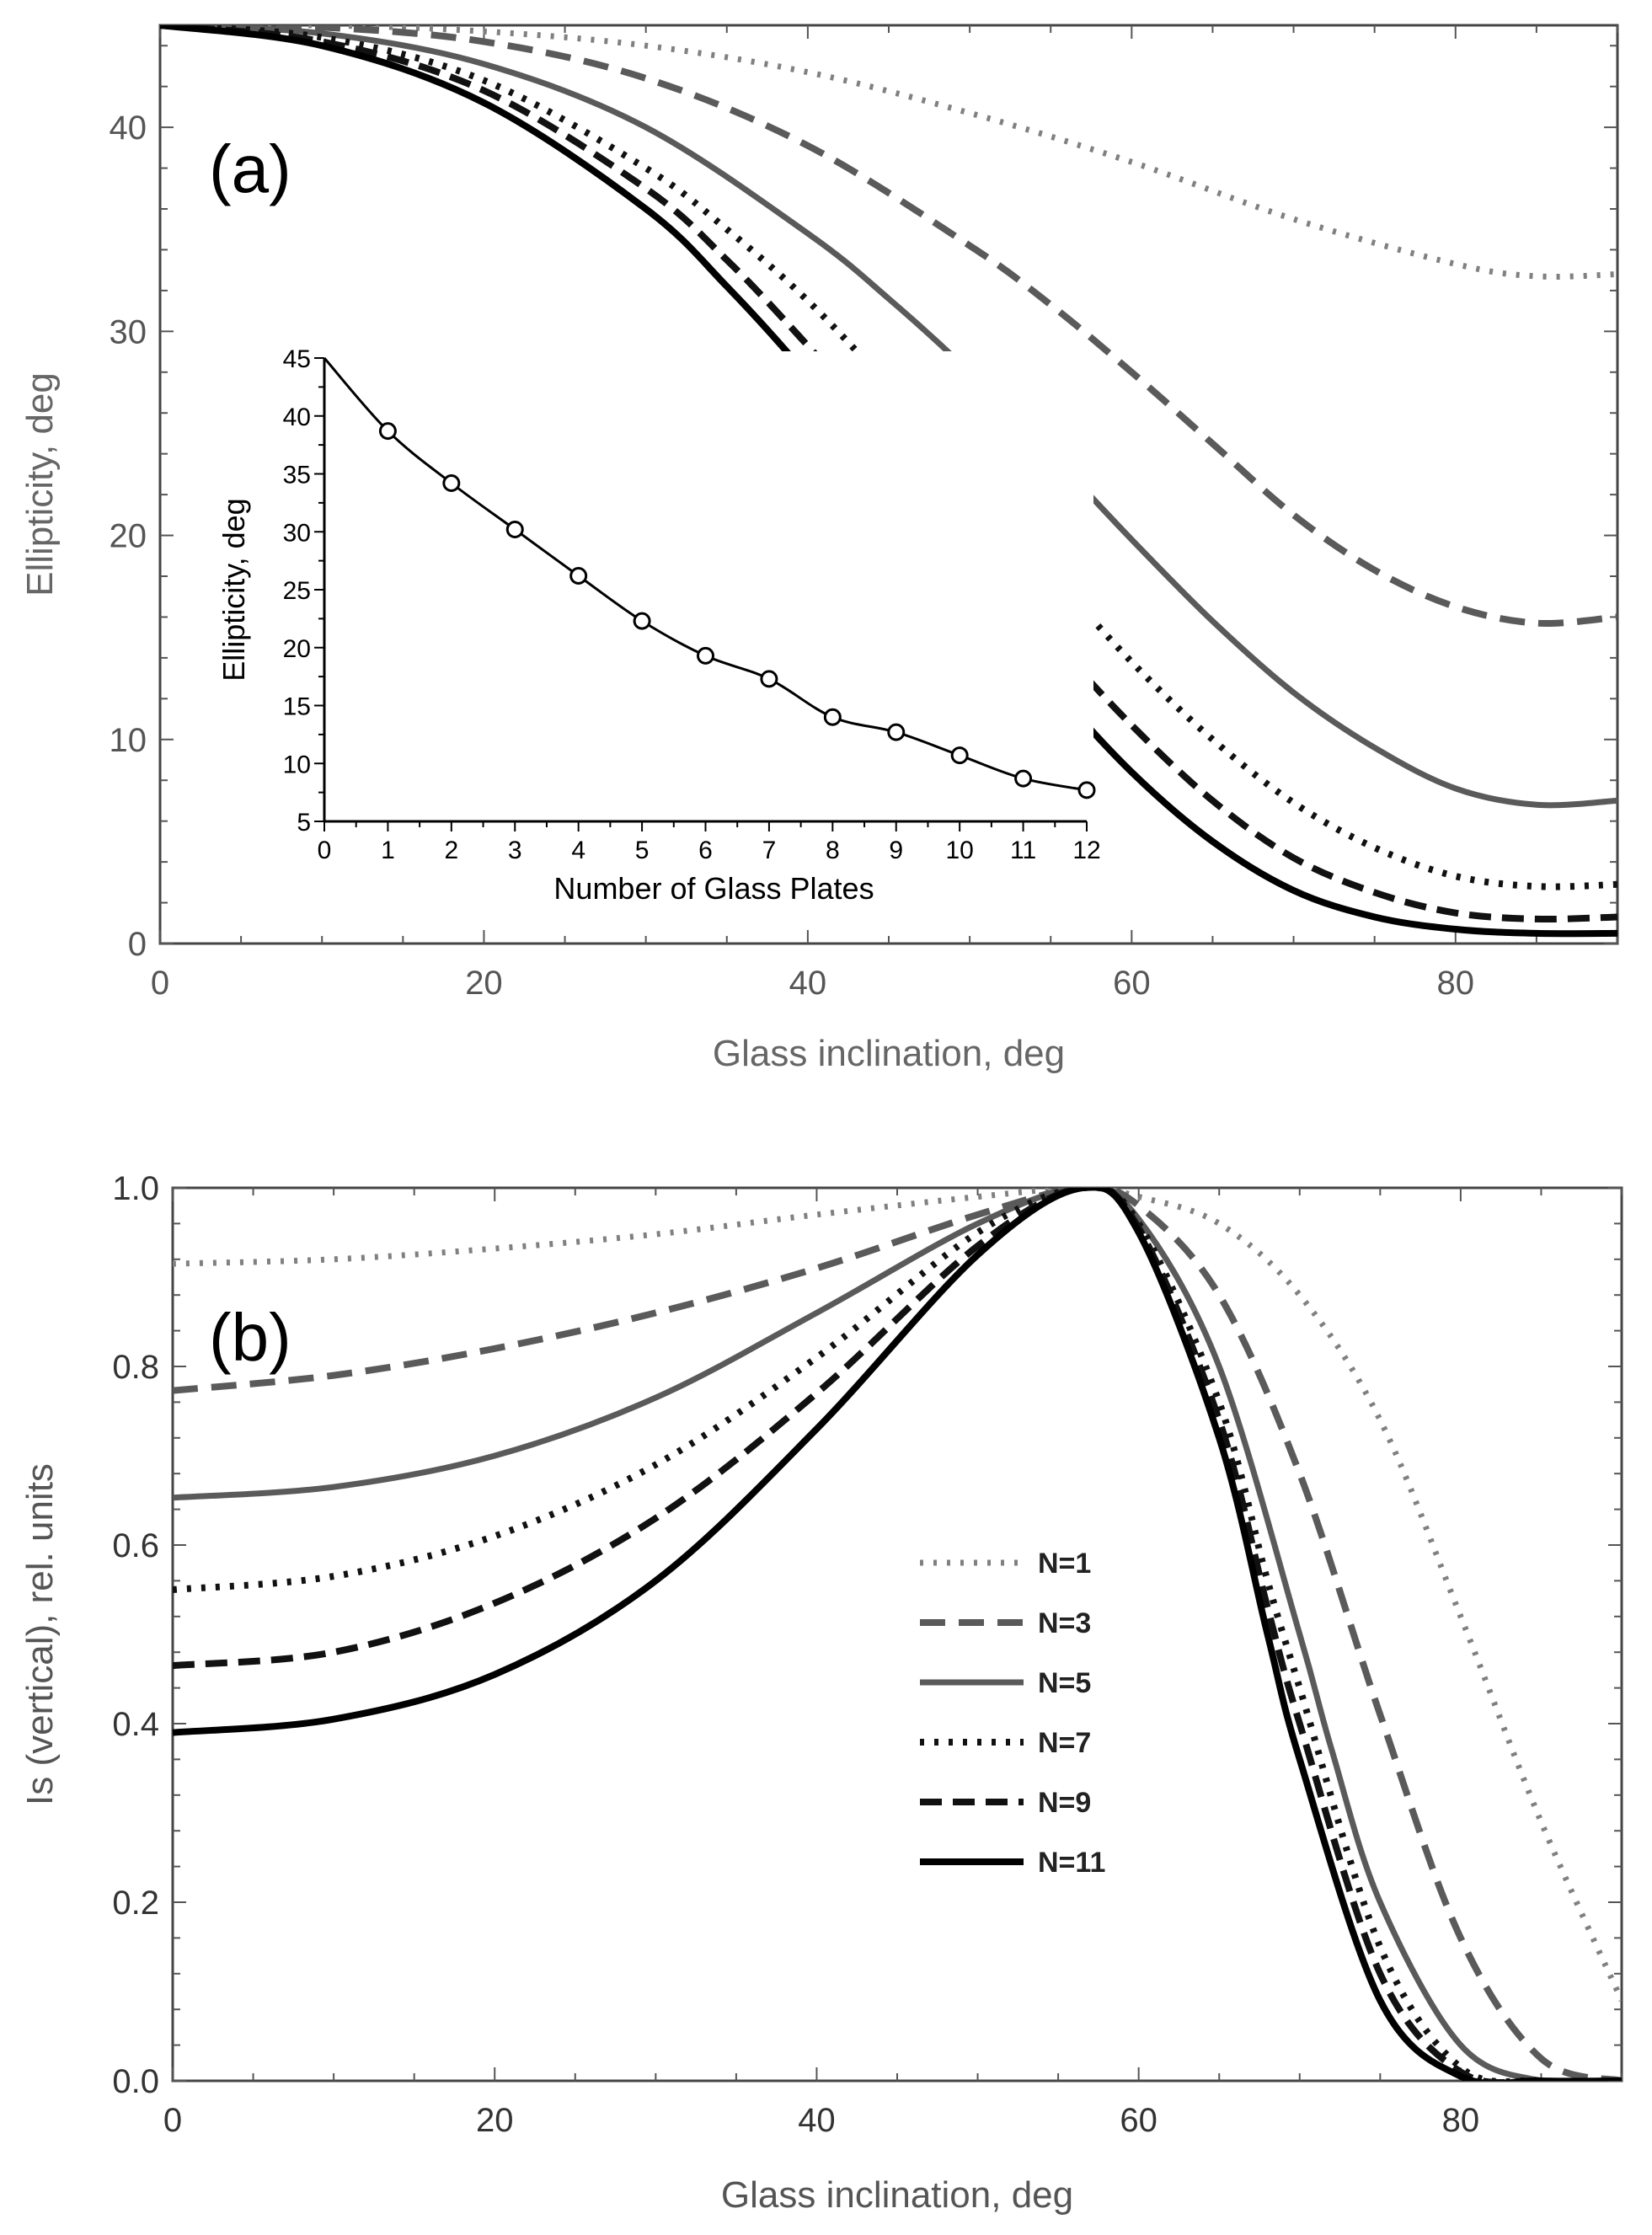 The width and height of the screenshot is (1652, 2235). I want to click on y-axis-title: Is (vertical), rel. units, so click(40, 1634).